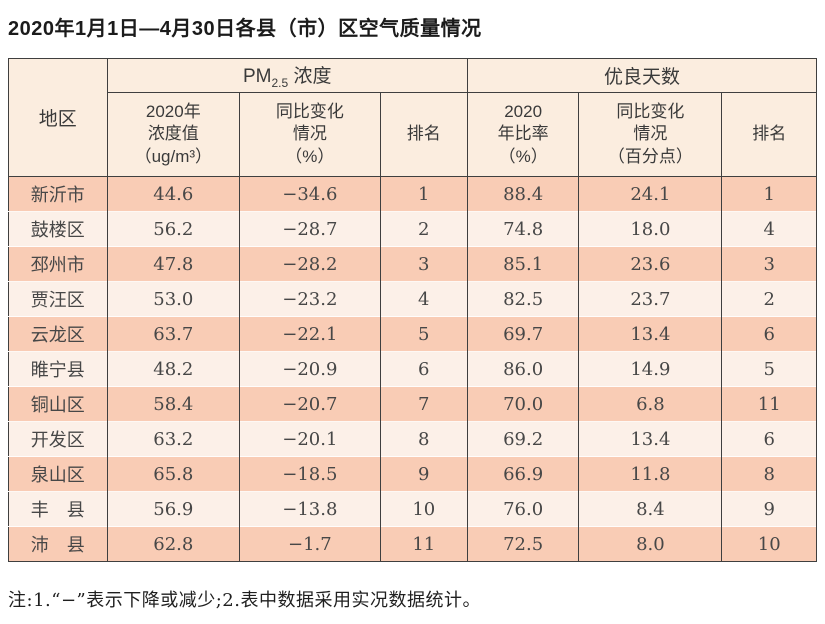 Image resolution: width=825 pixels, height=624 pixels. I want to click on column-header-region: 地区, so click(58, 117).